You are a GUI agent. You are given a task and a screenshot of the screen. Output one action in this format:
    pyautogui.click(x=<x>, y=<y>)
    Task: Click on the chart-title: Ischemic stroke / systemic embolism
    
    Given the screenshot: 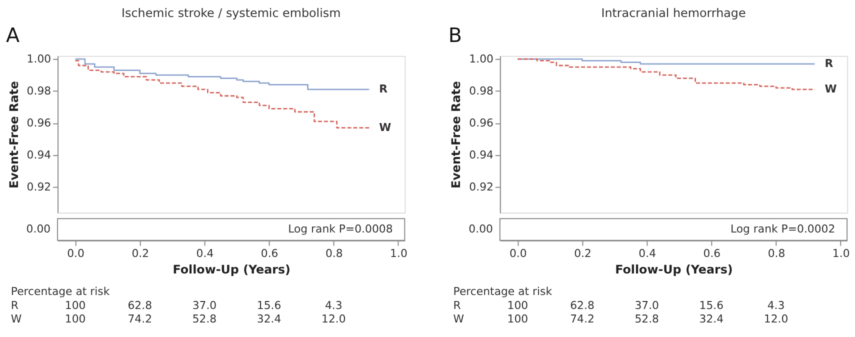 What is the action you would take?
    pyautogui.click(x=231, y=13)
    